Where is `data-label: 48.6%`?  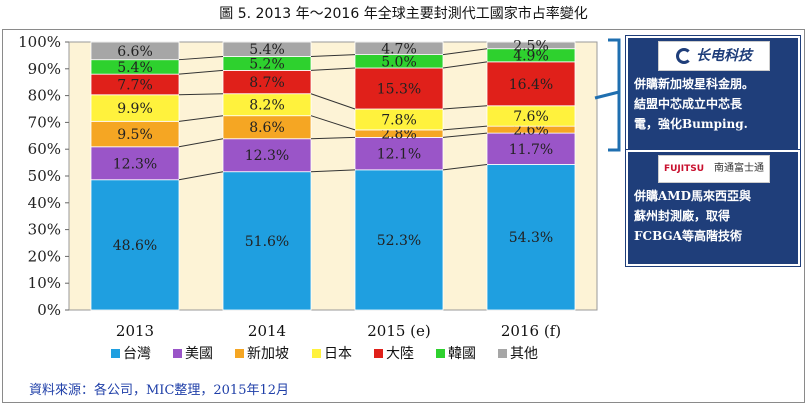
data-label: 48.6% is located at coordinates (135, 246).